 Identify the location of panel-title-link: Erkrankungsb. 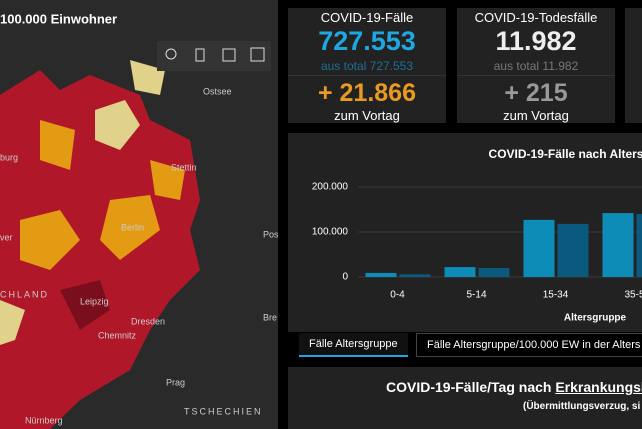
(598, 387).